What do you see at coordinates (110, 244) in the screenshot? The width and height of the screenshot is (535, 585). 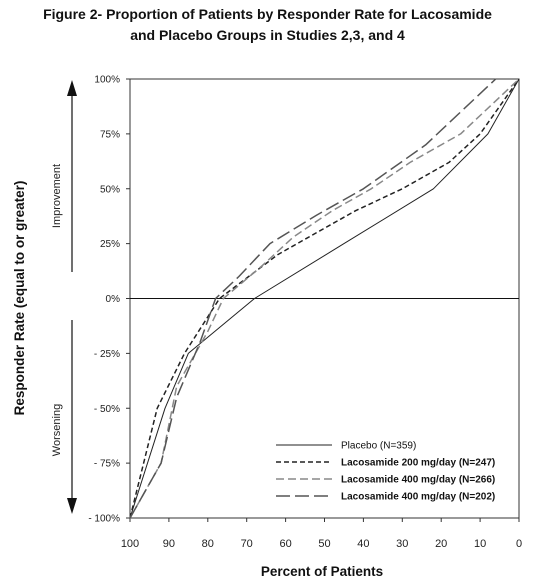 I see `y-tick-label: 25%` at bounding box center [110, 244].